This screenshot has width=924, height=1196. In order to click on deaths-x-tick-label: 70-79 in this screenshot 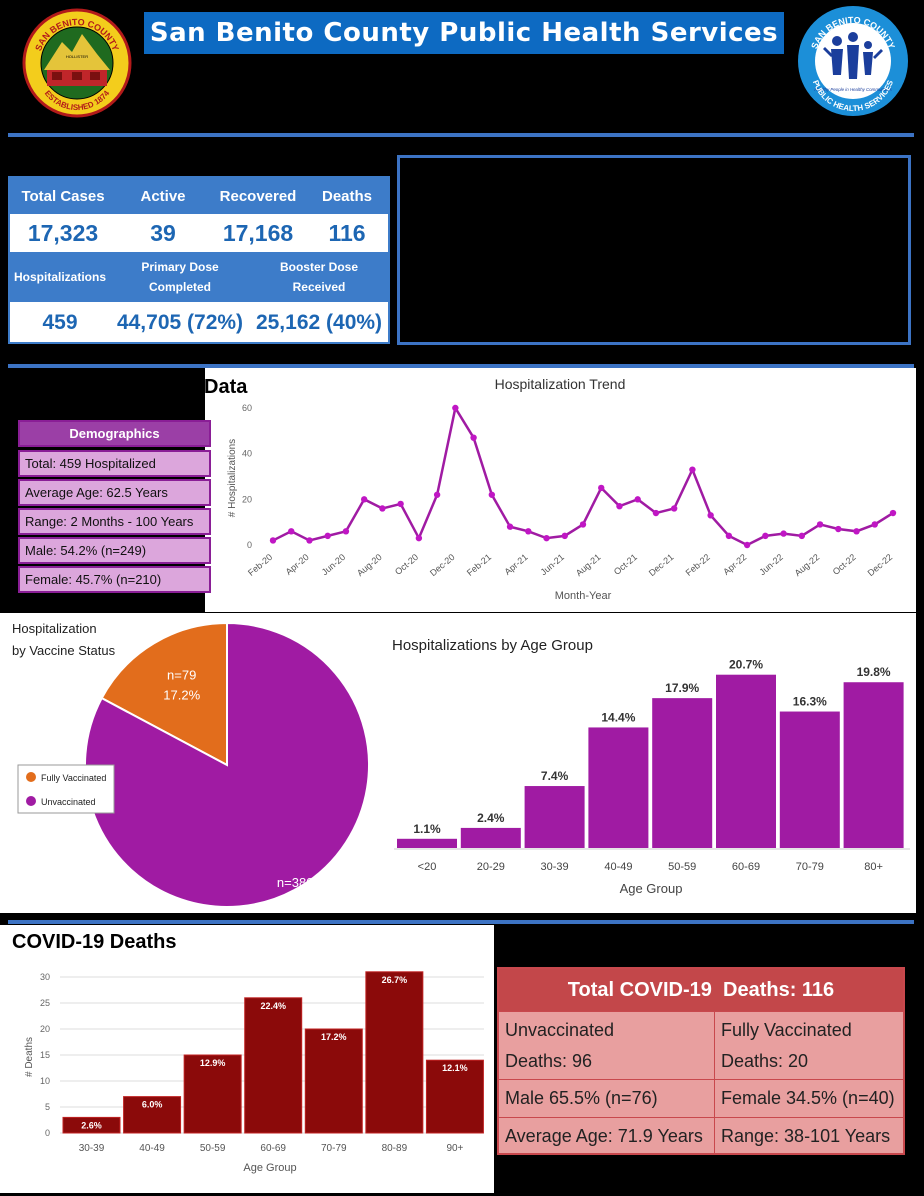, I will do `click(334, 1148)`.